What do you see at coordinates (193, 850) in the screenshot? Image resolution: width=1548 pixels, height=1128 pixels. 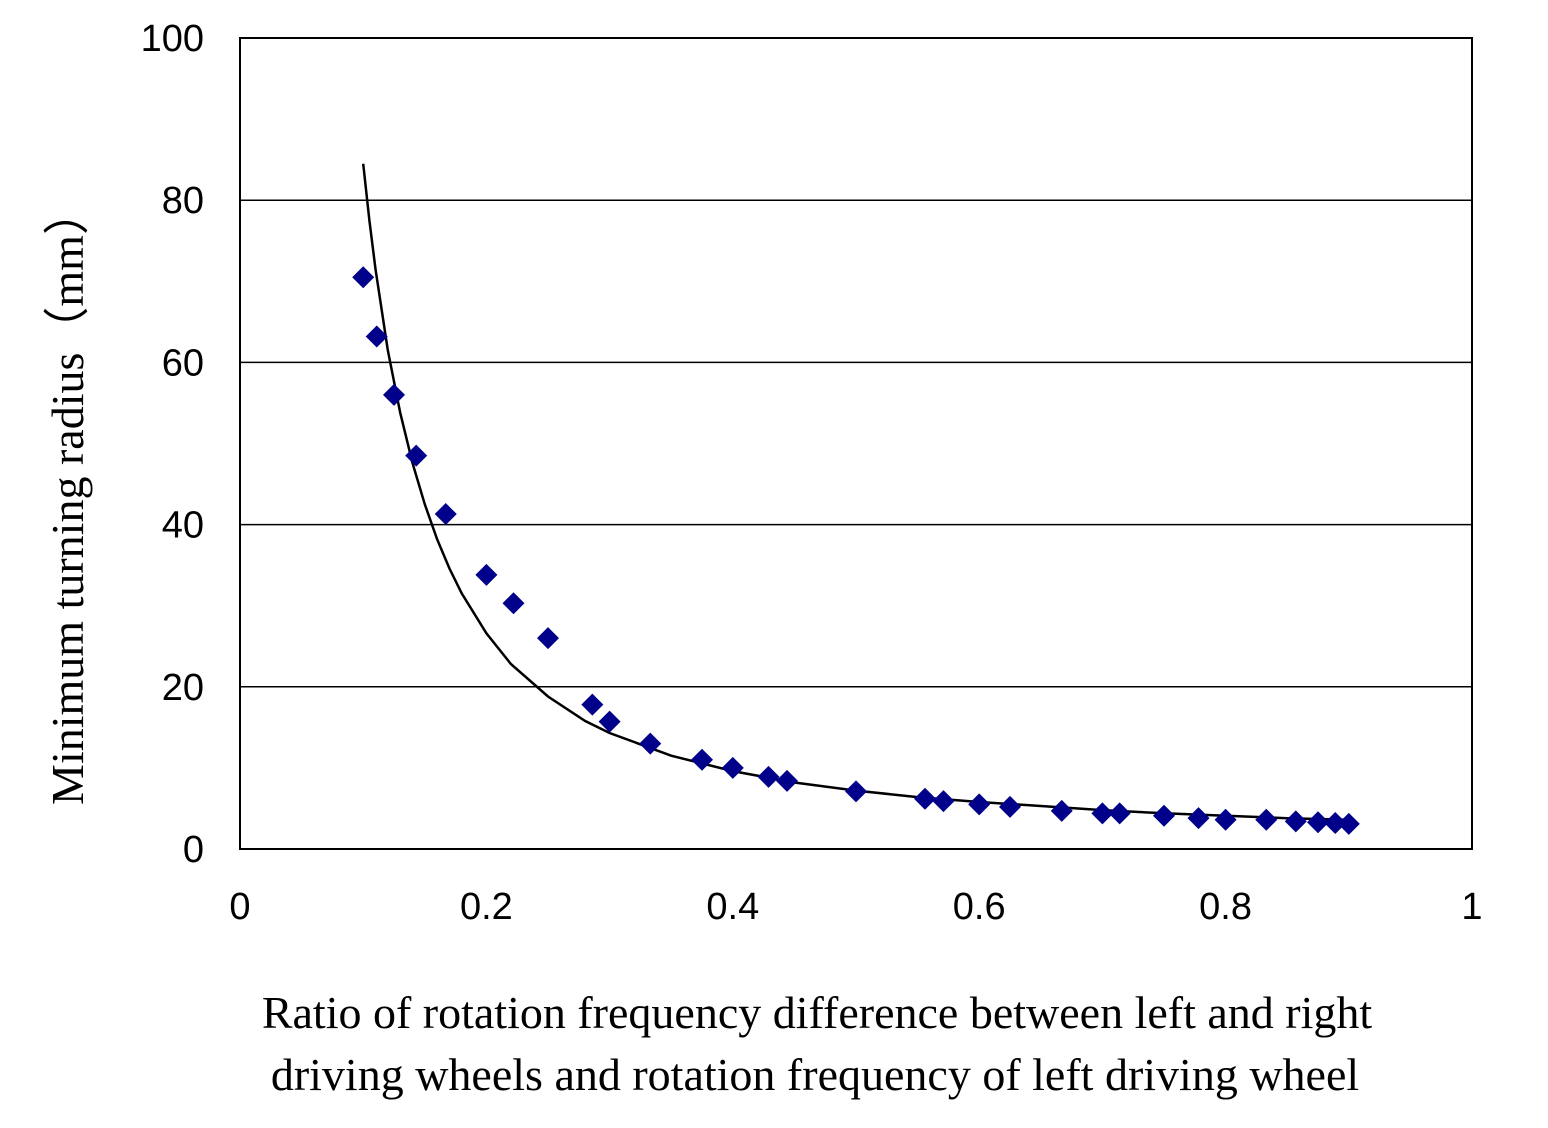 I see `y-tick-label: 0` at bounding box center [193, 850].